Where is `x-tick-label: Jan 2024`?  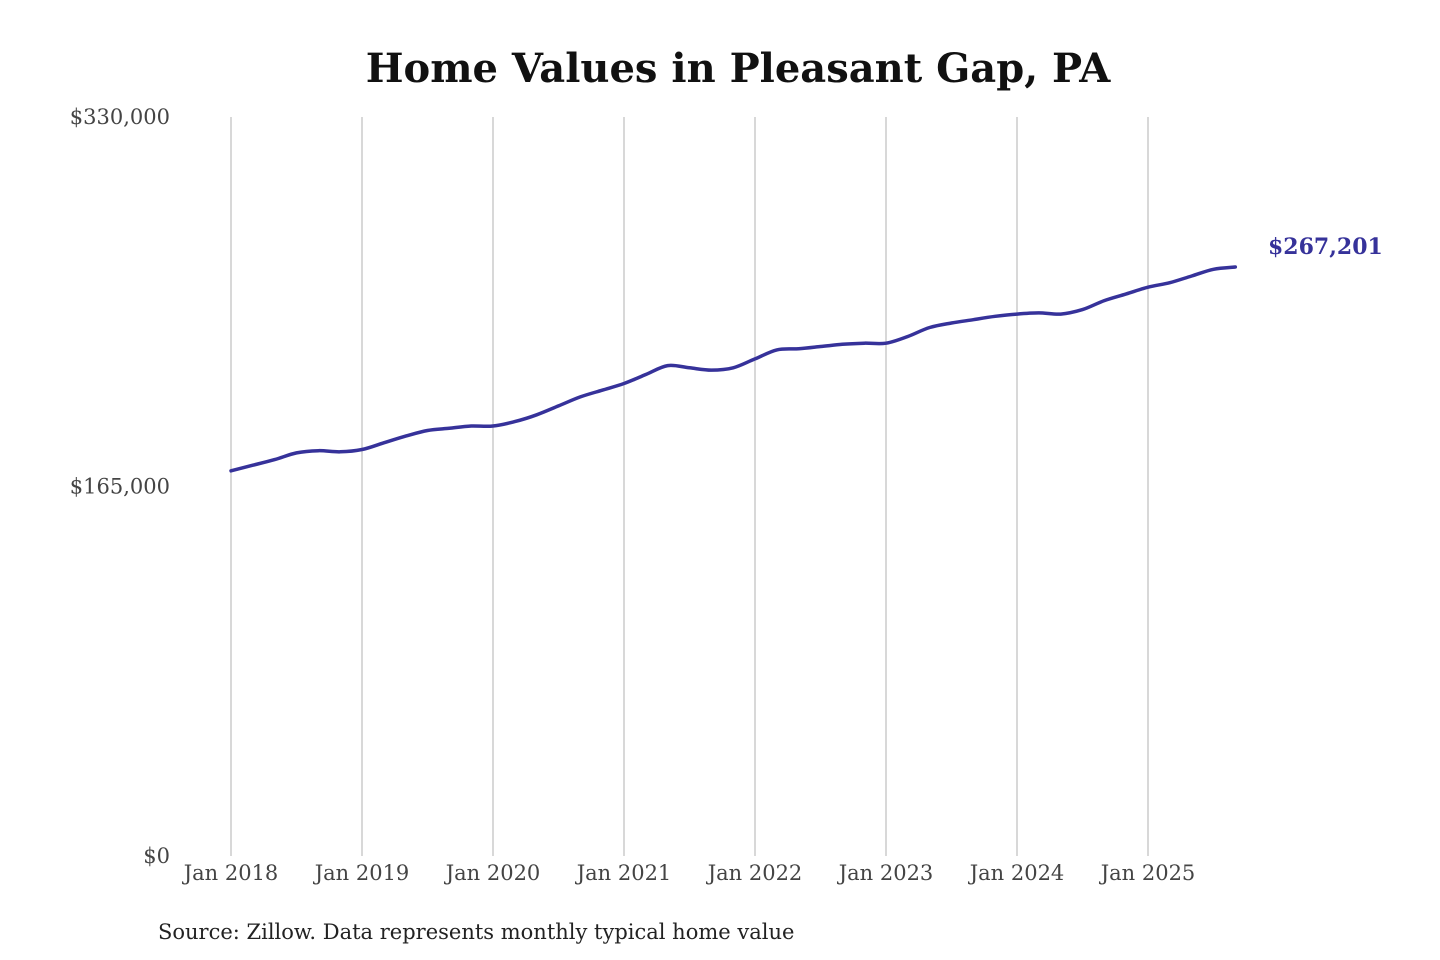 x-tick-label: Jan 2024 is located at coordinates (1016, 873).